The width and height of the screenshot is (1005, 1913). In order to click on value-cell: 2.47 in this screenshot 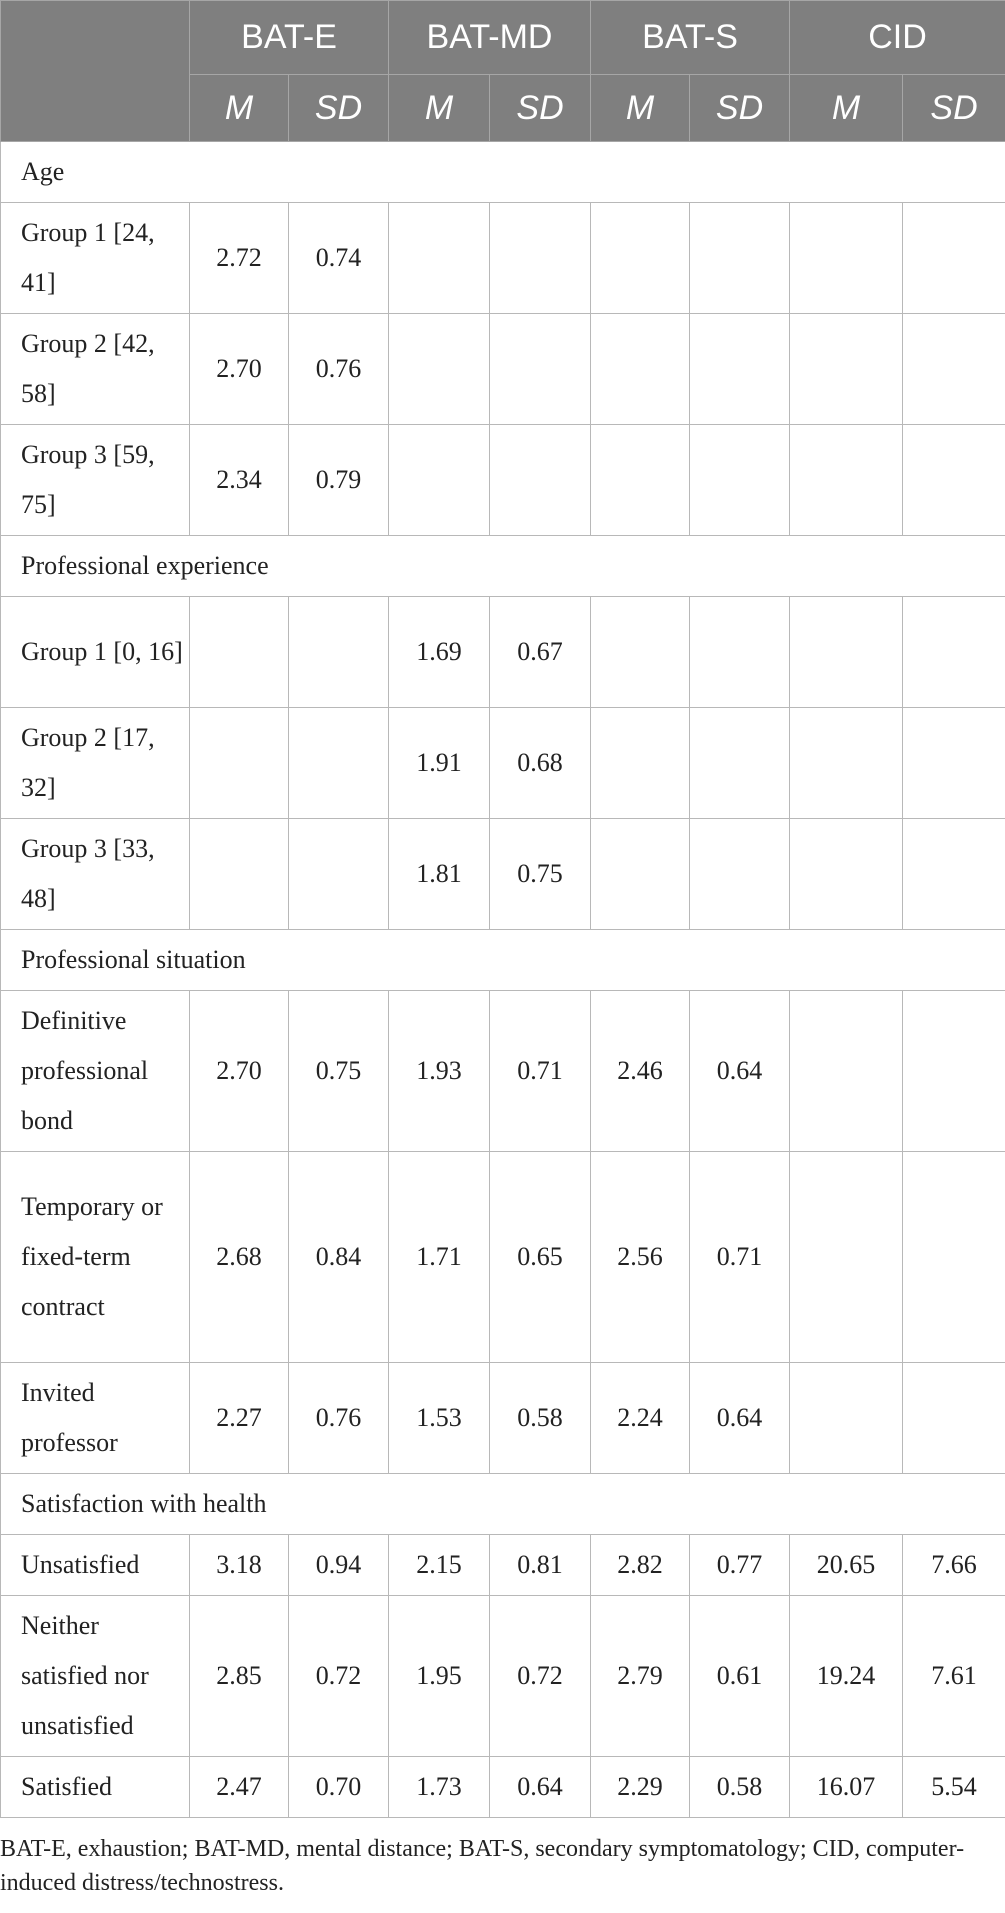, I will do `click(239, 1787)`.